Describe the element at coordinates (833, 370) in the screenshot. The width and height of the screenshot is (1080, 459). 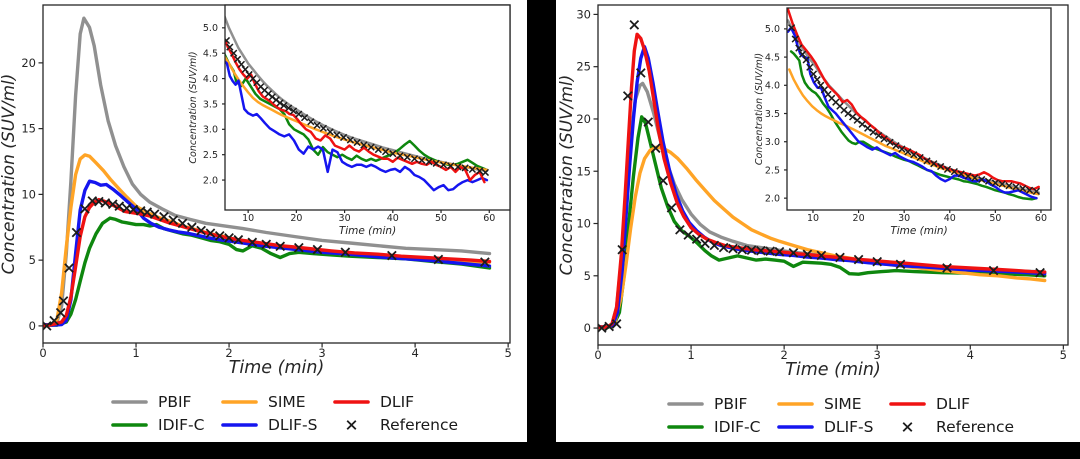
I see `right-main-x-axis-label: Time (min)` at that location.